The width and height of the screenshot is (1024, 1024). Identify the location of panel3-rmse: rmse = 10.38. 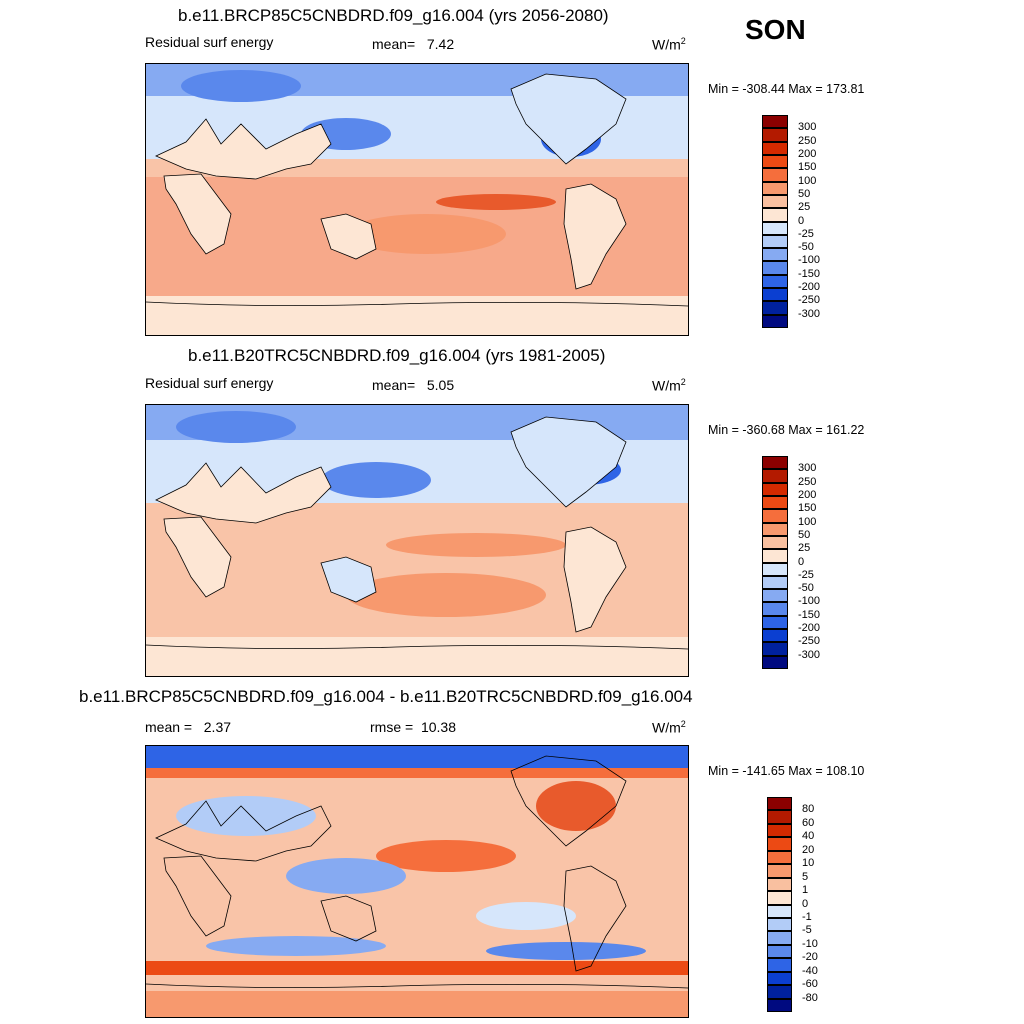
(413, 727).